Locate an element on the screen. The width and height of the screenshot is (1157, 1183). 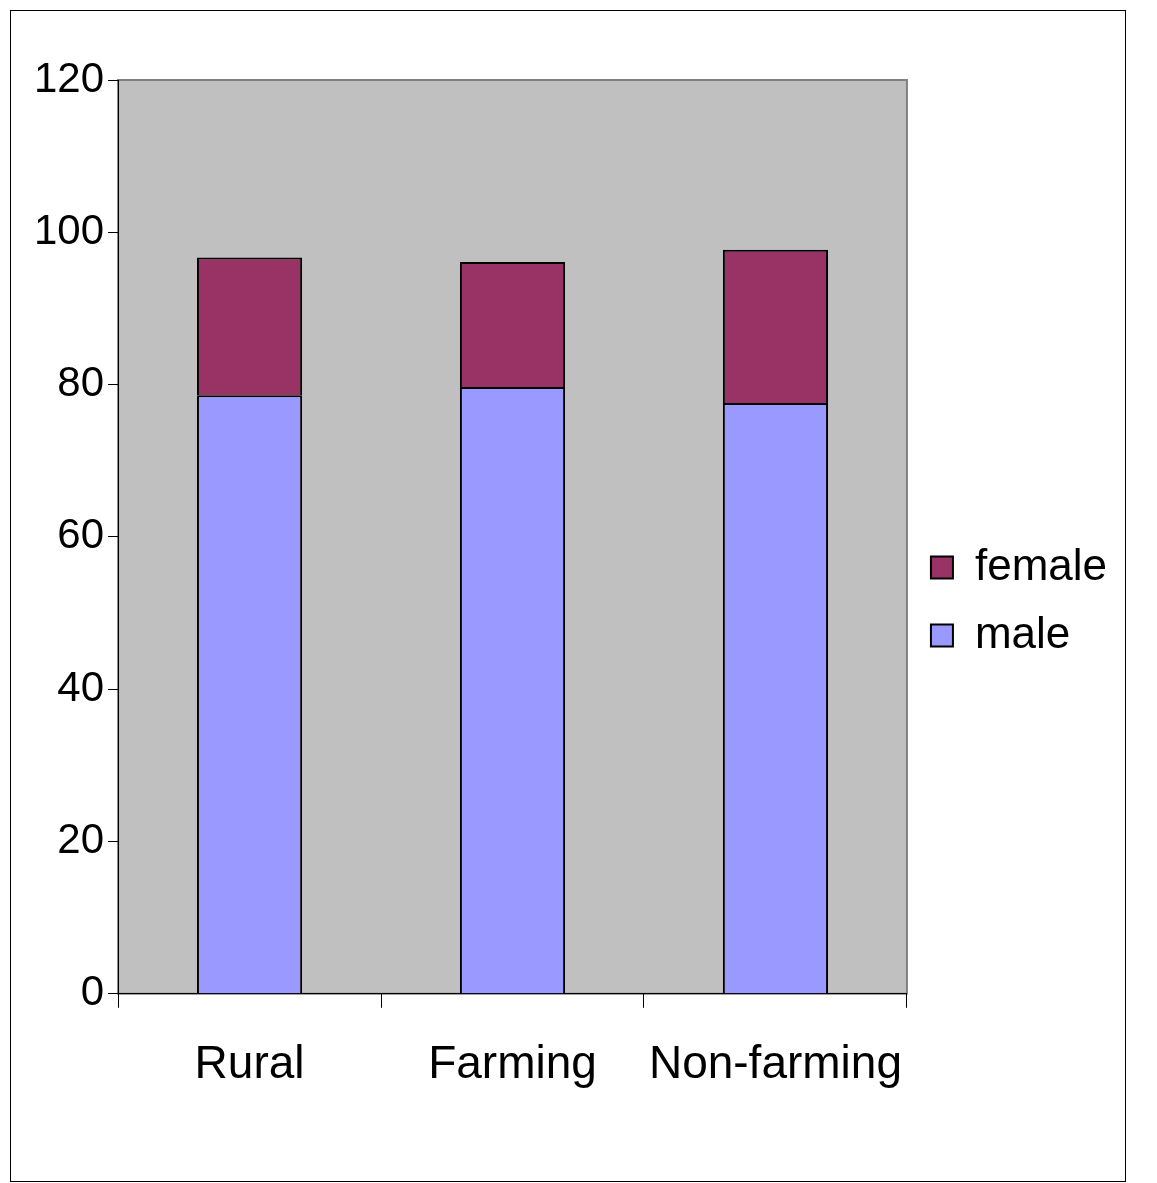
legend-label: female is located at coordinates (1041, 564).